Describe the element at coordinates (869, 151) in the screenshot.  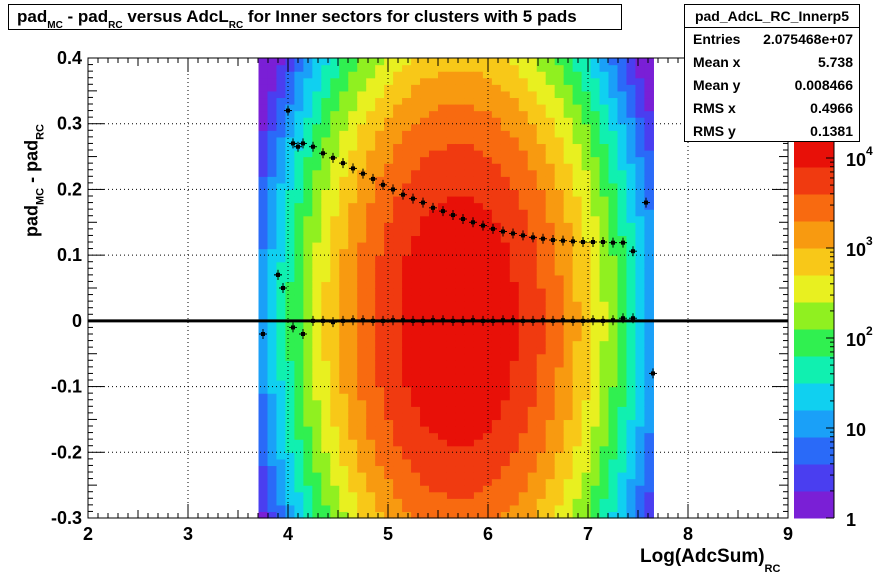
I see `svg-text: 4` at that location.